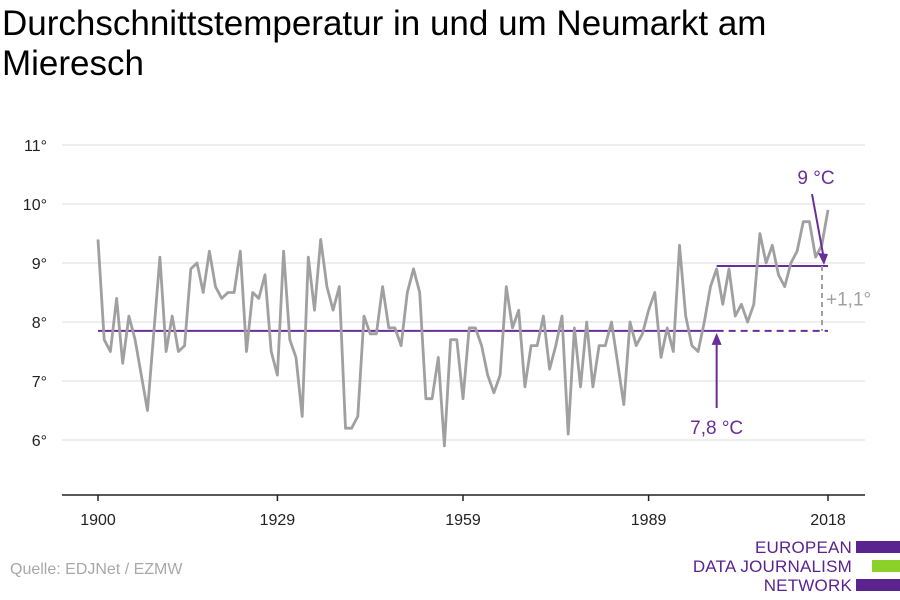 The height and width of the screenshot is (600, 900). I want to click on x-axis: 1900 1929 1959 1989 2018, so click(463, 511).